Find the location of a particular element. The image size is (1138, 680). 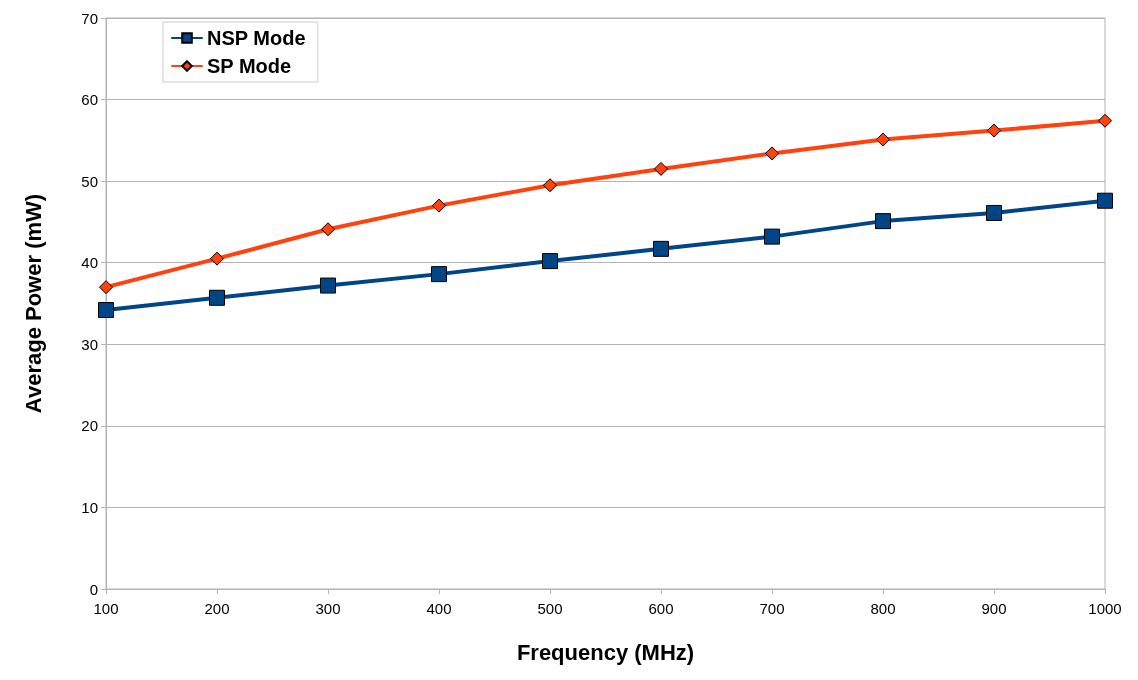

y-tick-label: 70 is located at coordinates (89, 18).